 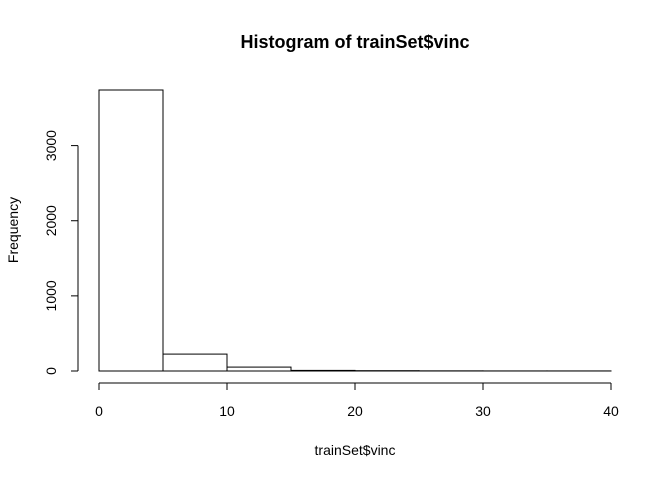 What do you see at coordinates (51, 371) in the screenshot?
I see `y-tick-label: 0` at bounding box center [51, 371].